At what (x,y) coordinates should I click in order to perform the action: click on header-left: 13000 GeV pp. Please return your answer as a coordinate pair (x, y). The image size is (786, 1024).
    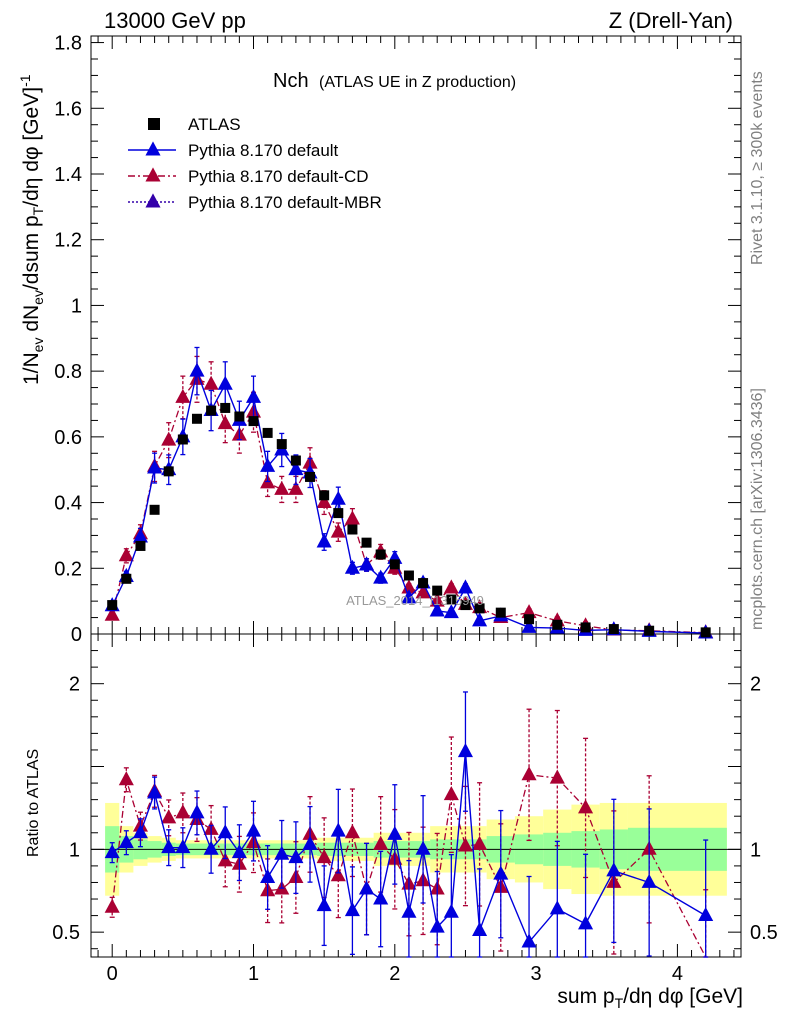
    Looking at the image, I should click on (175, 20).